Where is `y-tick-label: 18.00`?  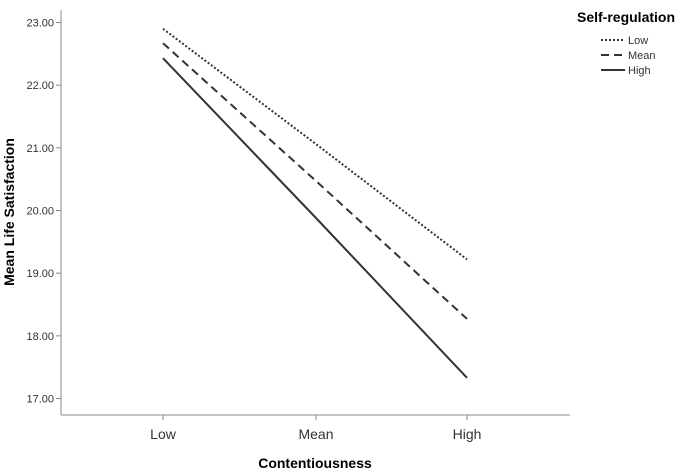 y-tick-label: 18.00 is located at coordinates (40, 337).